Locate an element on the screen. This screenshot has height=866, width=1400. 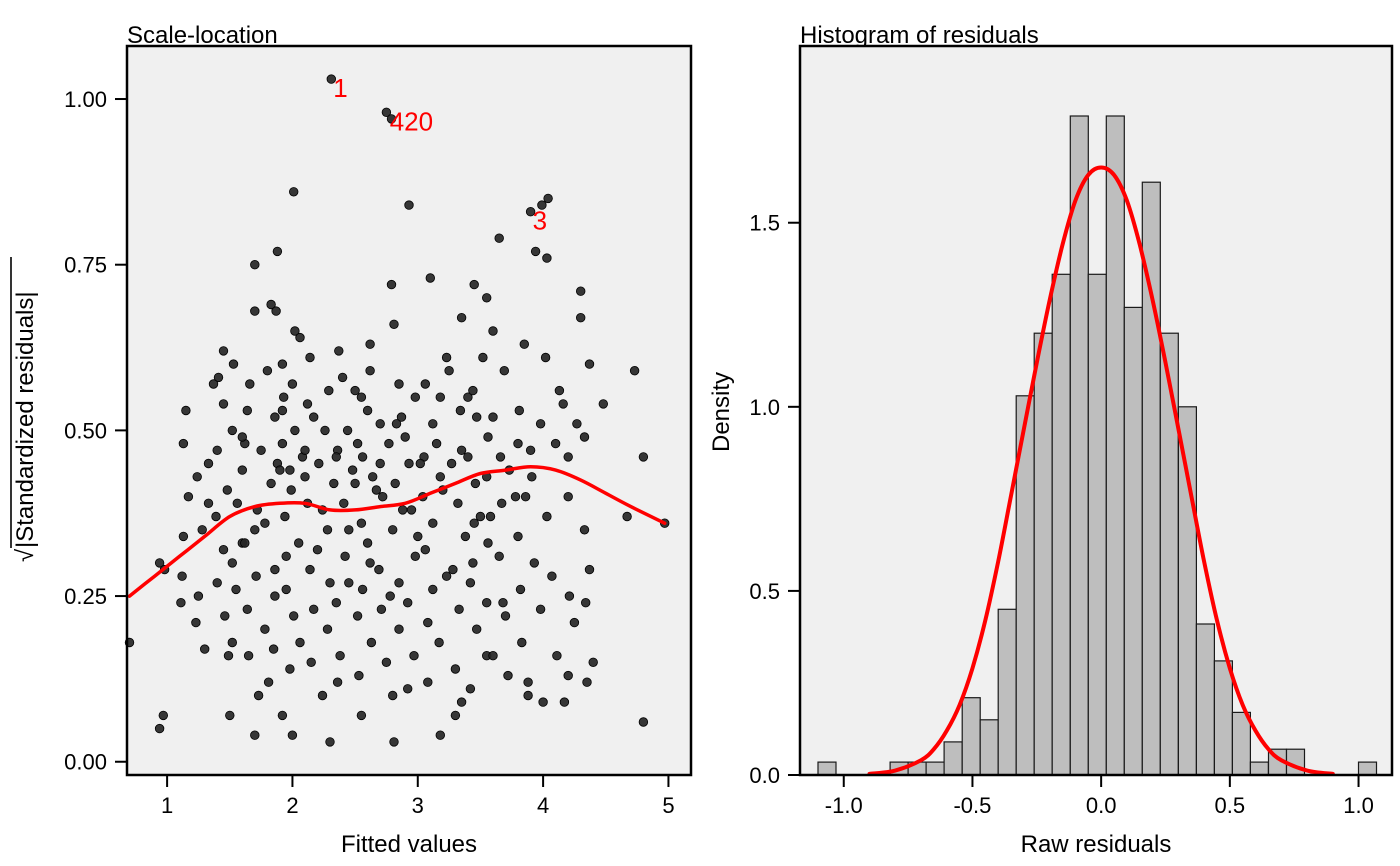
x-tick-label: 2 is located at coordinates (292, 805).